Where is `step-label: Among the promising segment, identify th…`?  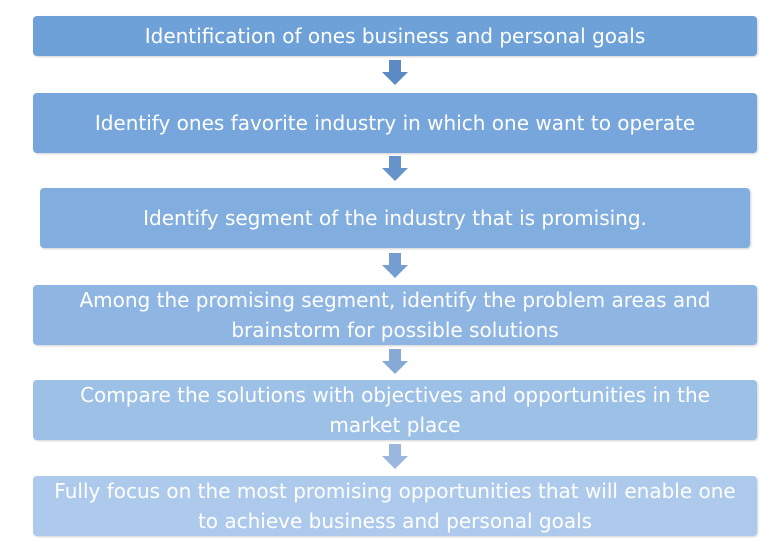 step-label: Among the promising segment, identify th… is located at coordinates (395, 315).